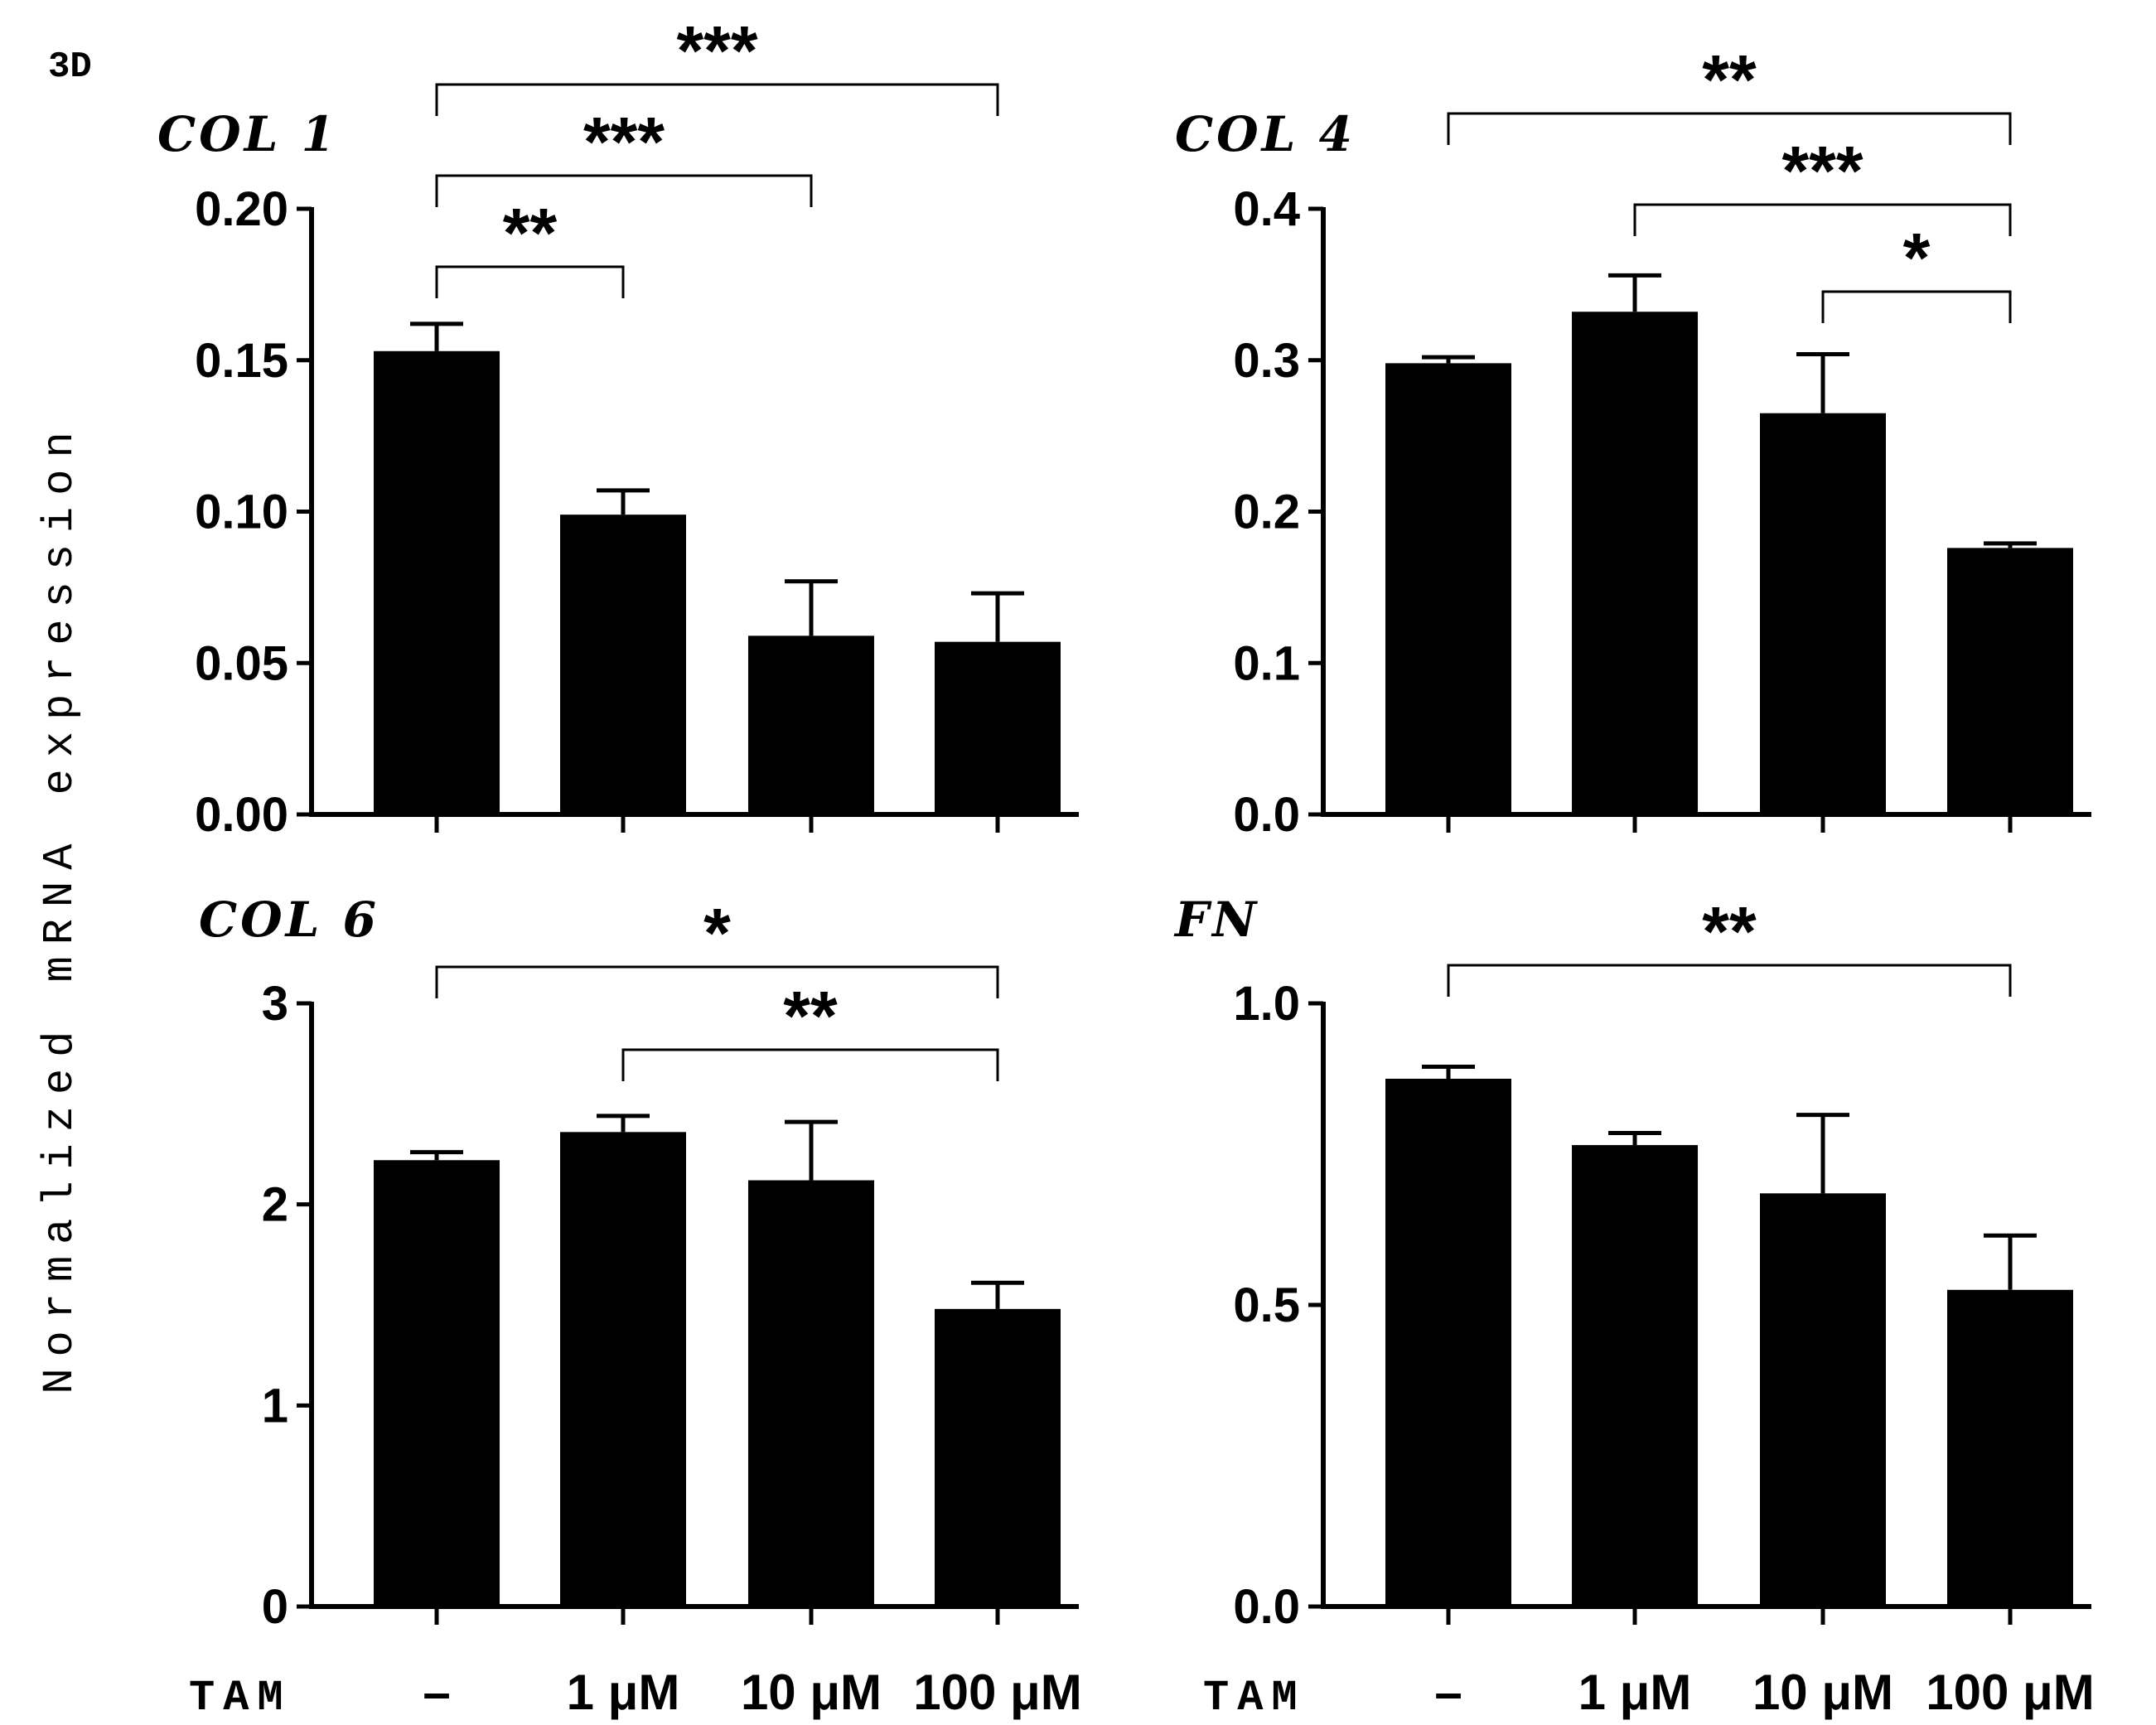 This screenshot has width=2156, height=1725. What do you see at coordinates (530, 233) in the screenshot?
I see `col1-sig-label-2: **` at bounding box center [530, 233].